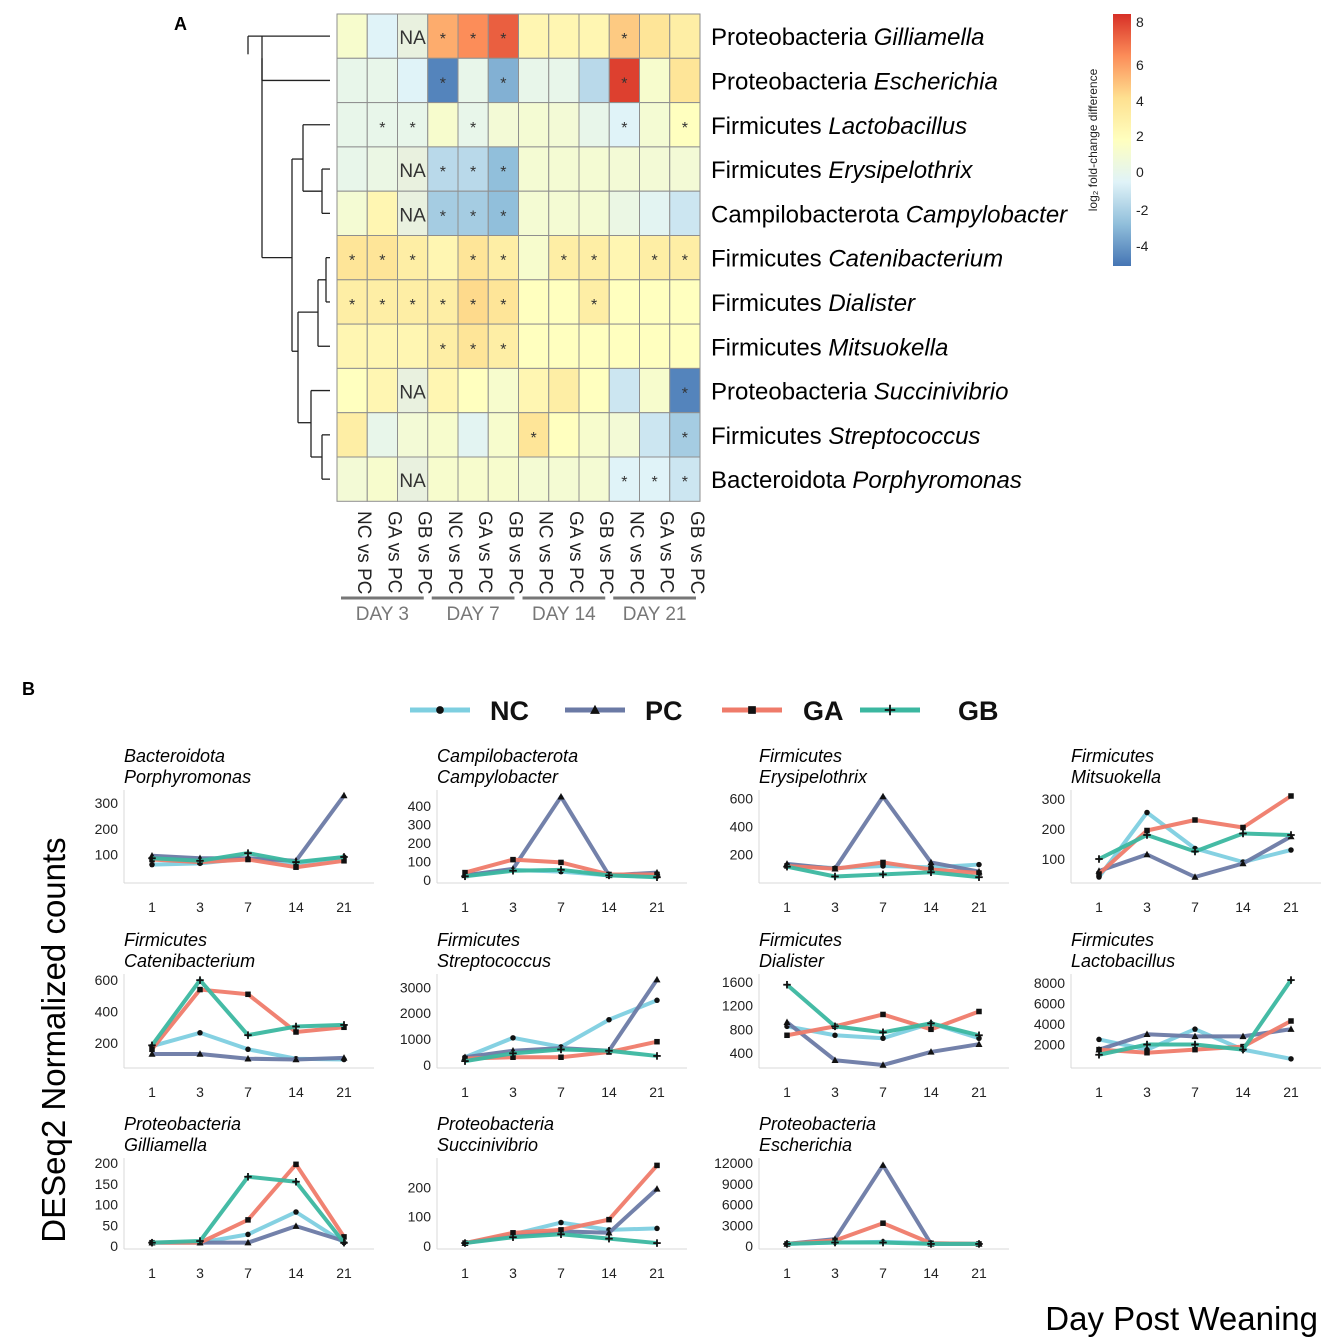  Describe the element at coordinates (845, 436) in the screenshot. I see `row-label: Firmicutes Streptococcus` at that location.